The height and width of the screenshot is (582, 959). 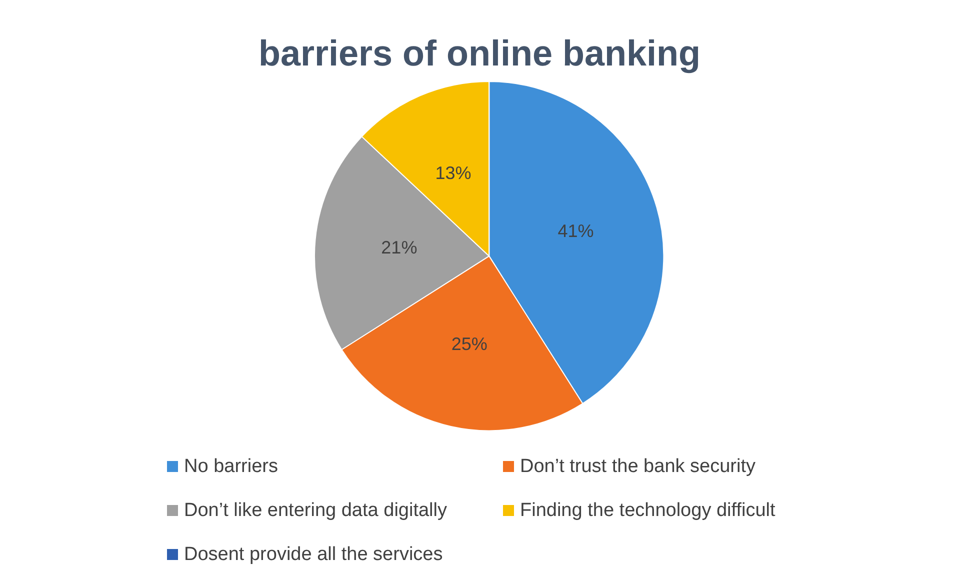 I want to click on data-label: 41%, so click(x=576, y=230).